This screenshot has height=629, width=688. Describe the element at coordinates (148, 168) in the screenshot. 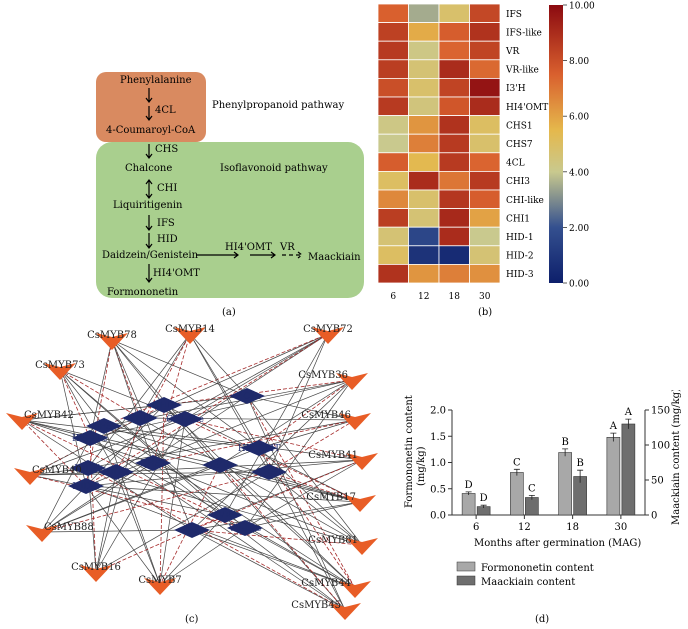

I see `node-chalcone: Chalcone` at that location.